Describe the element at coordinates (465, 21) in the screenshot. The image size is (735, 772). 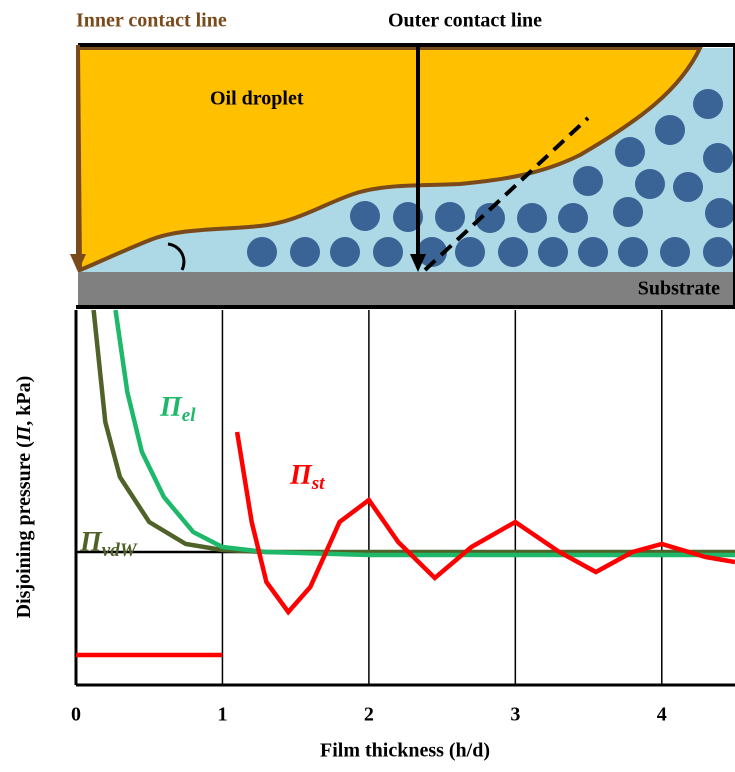
I see `outer-label: Outer contact line` at that location.